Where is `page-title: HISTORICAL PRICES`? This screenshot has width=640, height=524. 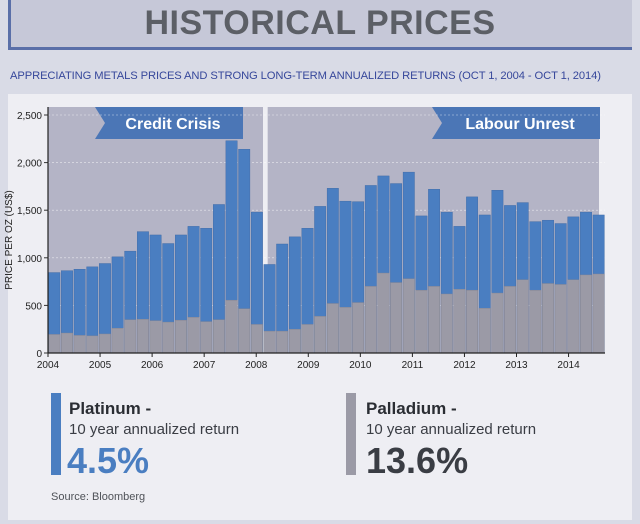
page-title: HISTORICAL PRICES is located at coordinates (320, 23).